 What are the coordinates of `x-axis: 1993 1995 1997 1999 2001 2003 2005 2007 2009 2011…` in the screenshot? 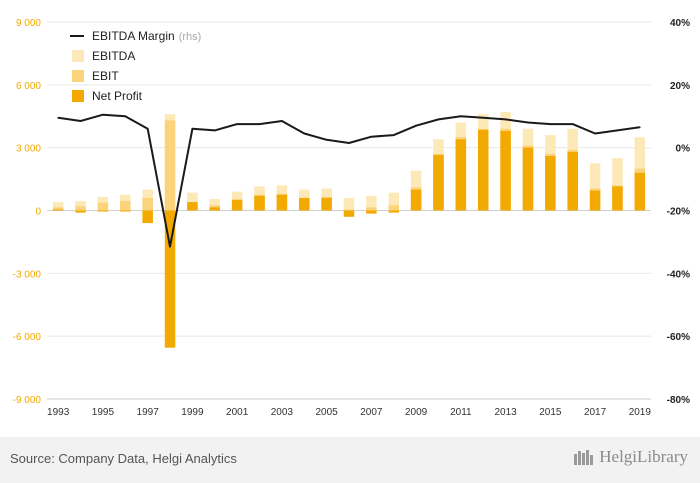 It's located at (349, 408).